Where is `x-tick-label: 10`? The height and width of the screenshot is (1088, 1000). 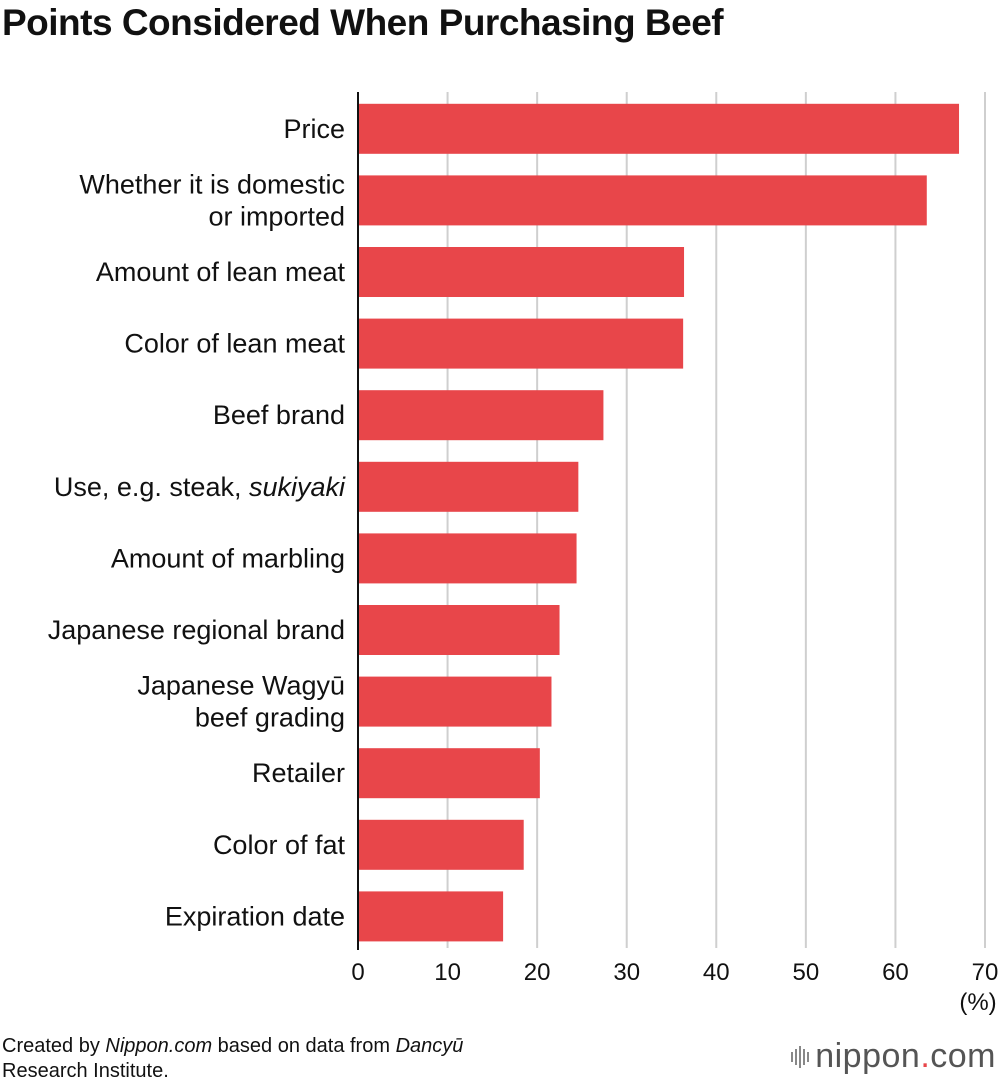 x-tick-label: 10 is located at coordinates (447, 972).